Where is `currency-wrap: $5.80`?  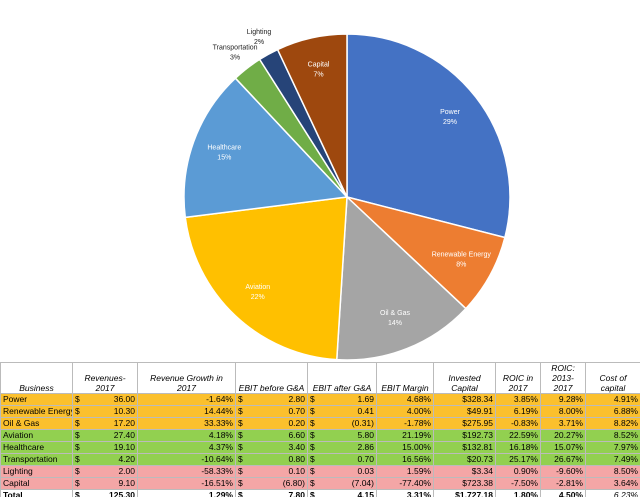 currency-wrap: $5.80 is located at coordinates (342, 435).